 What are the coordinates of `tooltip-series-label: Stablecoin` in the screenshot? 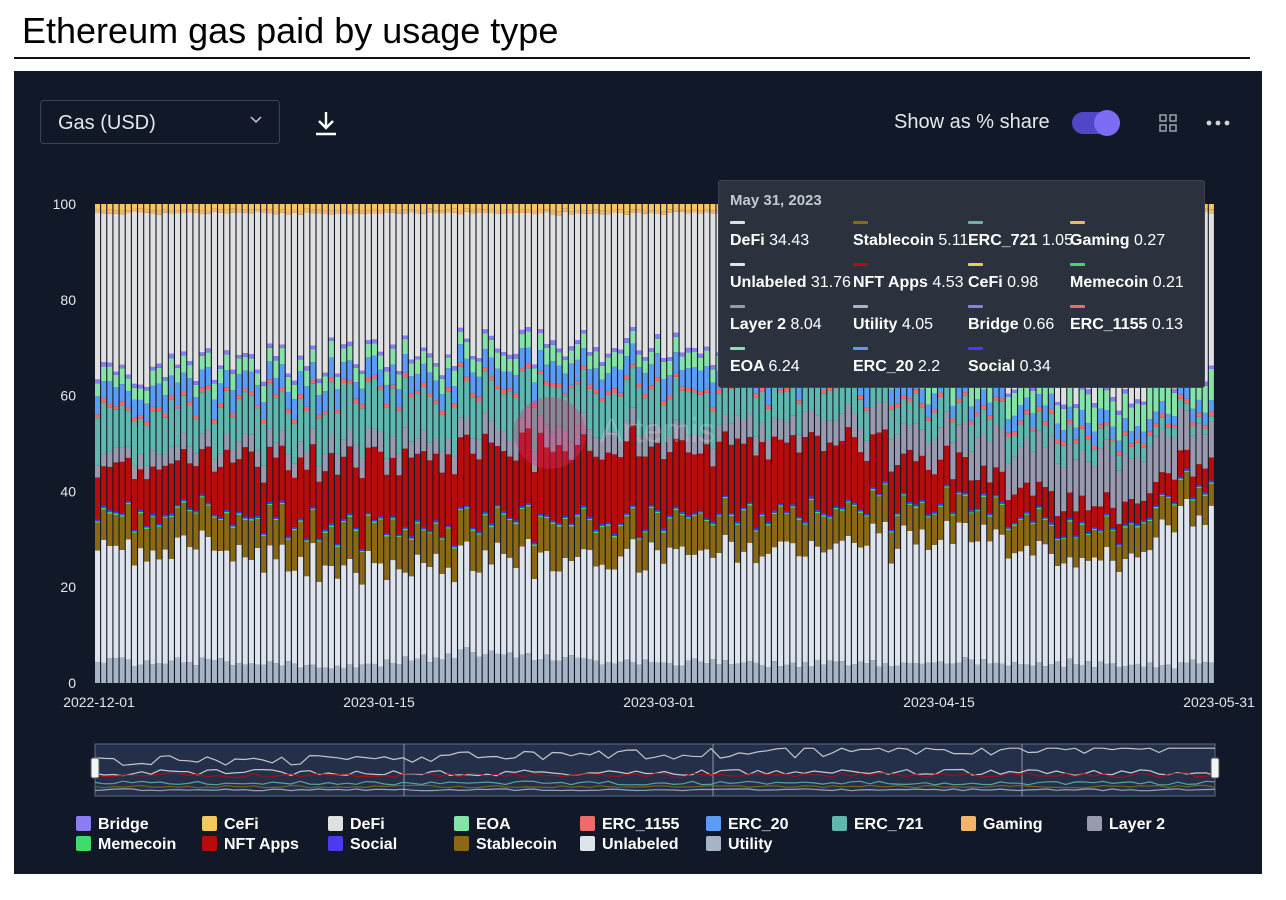 It's located at (896, 240).